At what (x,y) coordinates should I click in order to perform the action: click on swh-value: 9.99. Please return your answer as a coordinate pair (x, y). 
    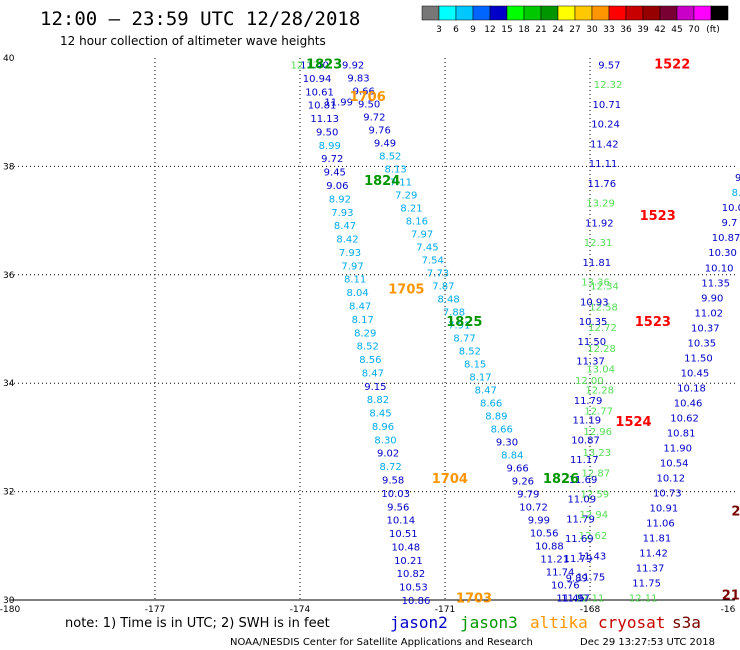
    Looking at the image, I should click on (539, 520).